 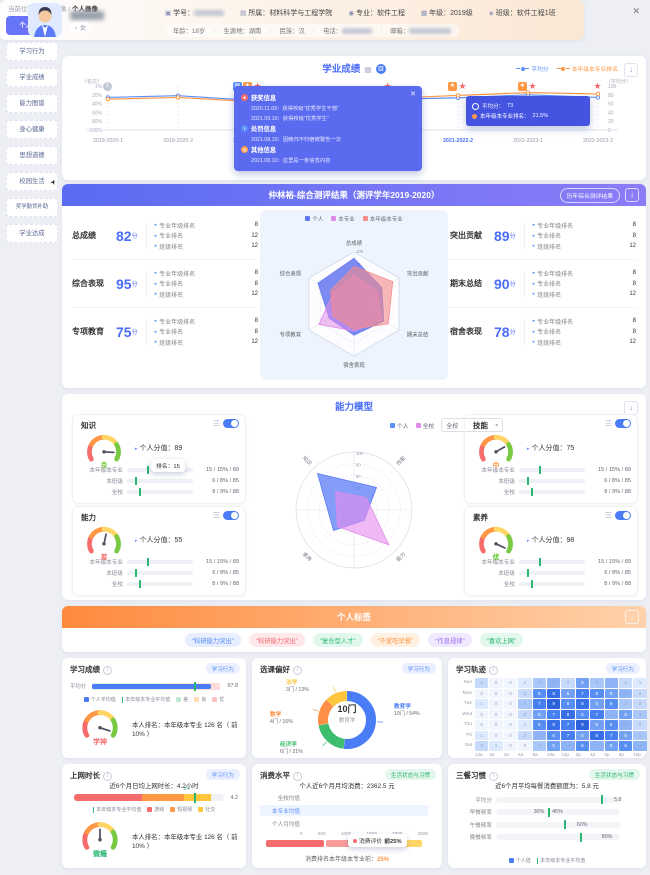 What do you see at coordinates (587, 68) in the screenshot?
I see `legend-item-本年级本专业排名: 本年级本专业排名` at bounding box center [587, 68].